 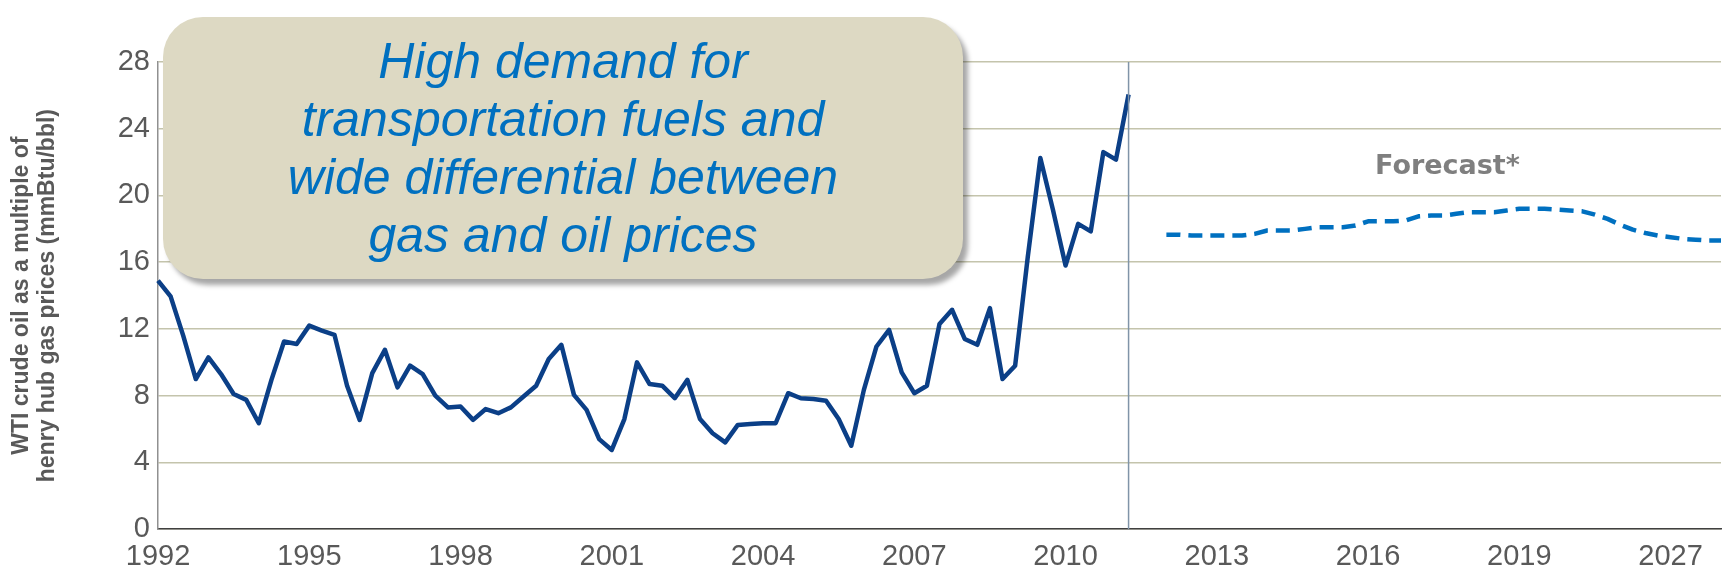 I want to click on x-tick-label: 2004, so click(x=763, y=554).